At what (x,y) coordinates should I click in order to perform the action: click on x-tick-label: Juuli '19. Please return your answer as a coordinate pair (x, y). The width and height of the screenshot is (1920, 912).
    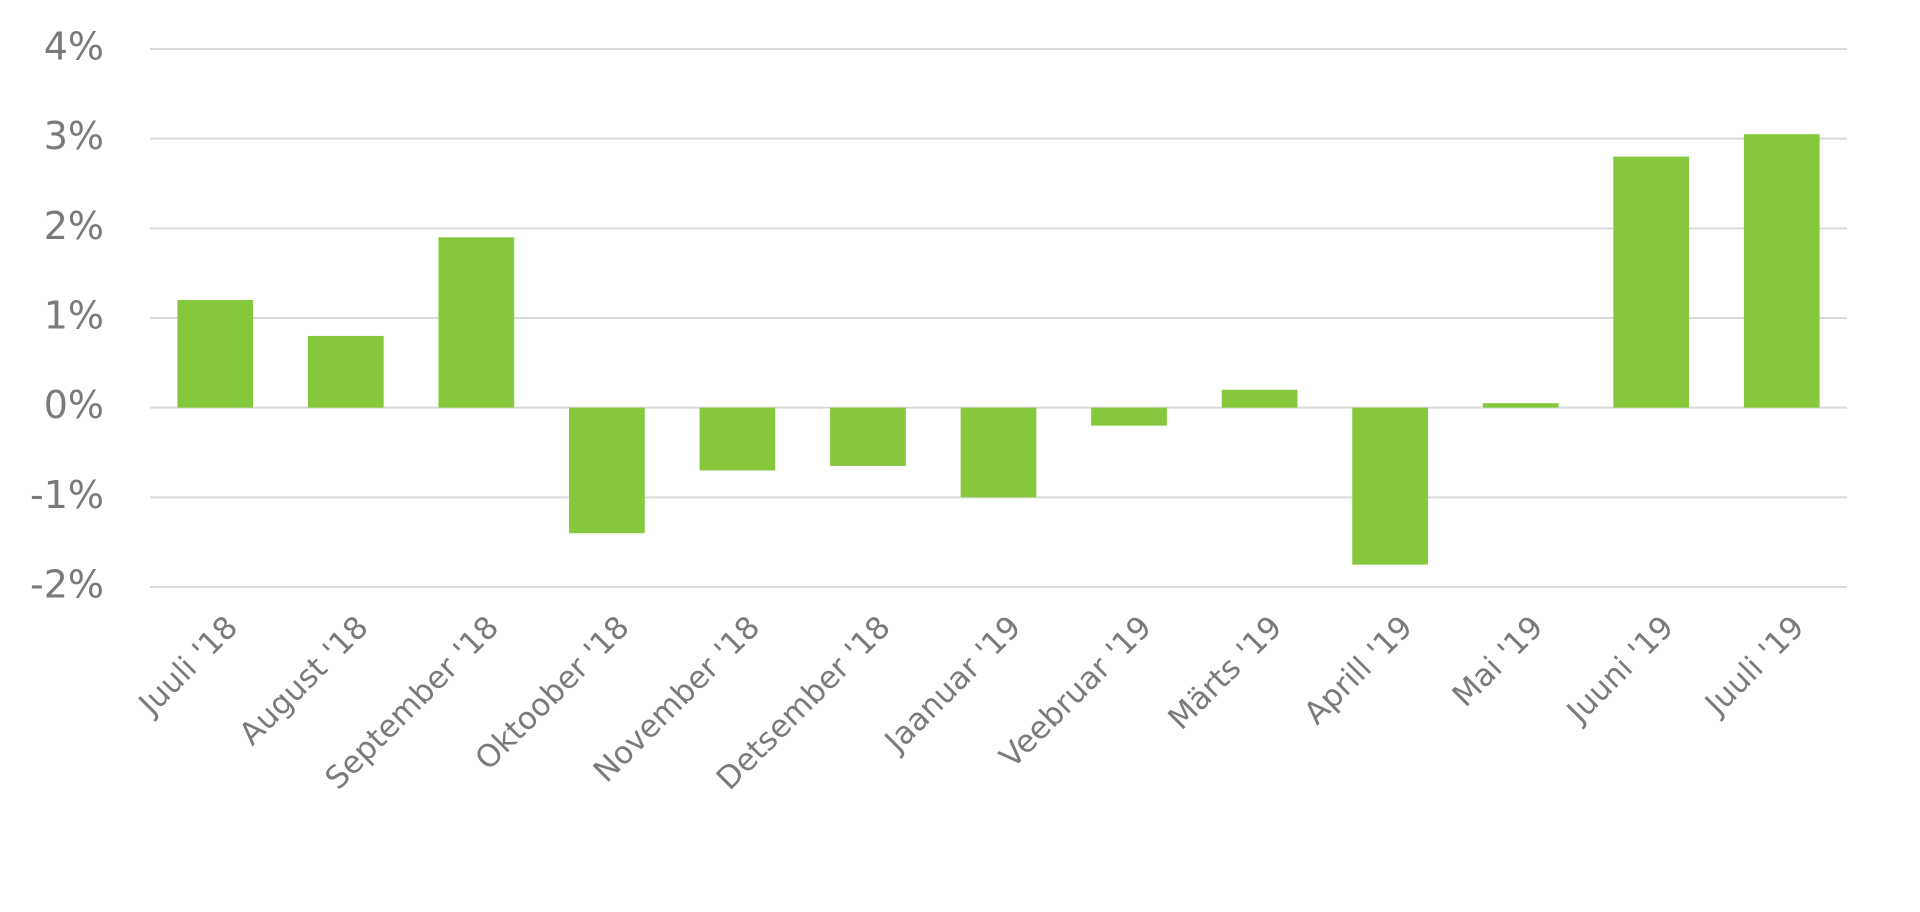
    Looking at the image, I should click on (1754, 666).